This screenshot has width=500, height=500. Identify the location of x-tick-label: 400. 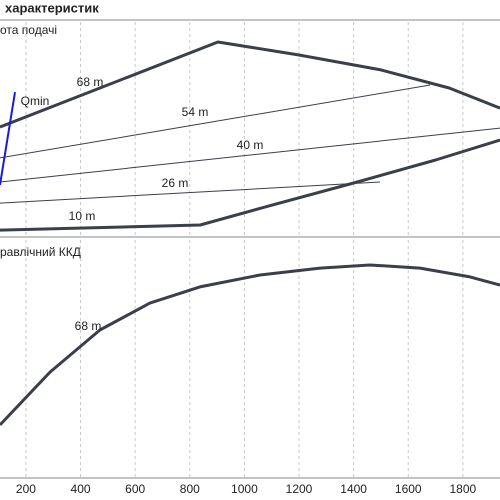
(81, 489).